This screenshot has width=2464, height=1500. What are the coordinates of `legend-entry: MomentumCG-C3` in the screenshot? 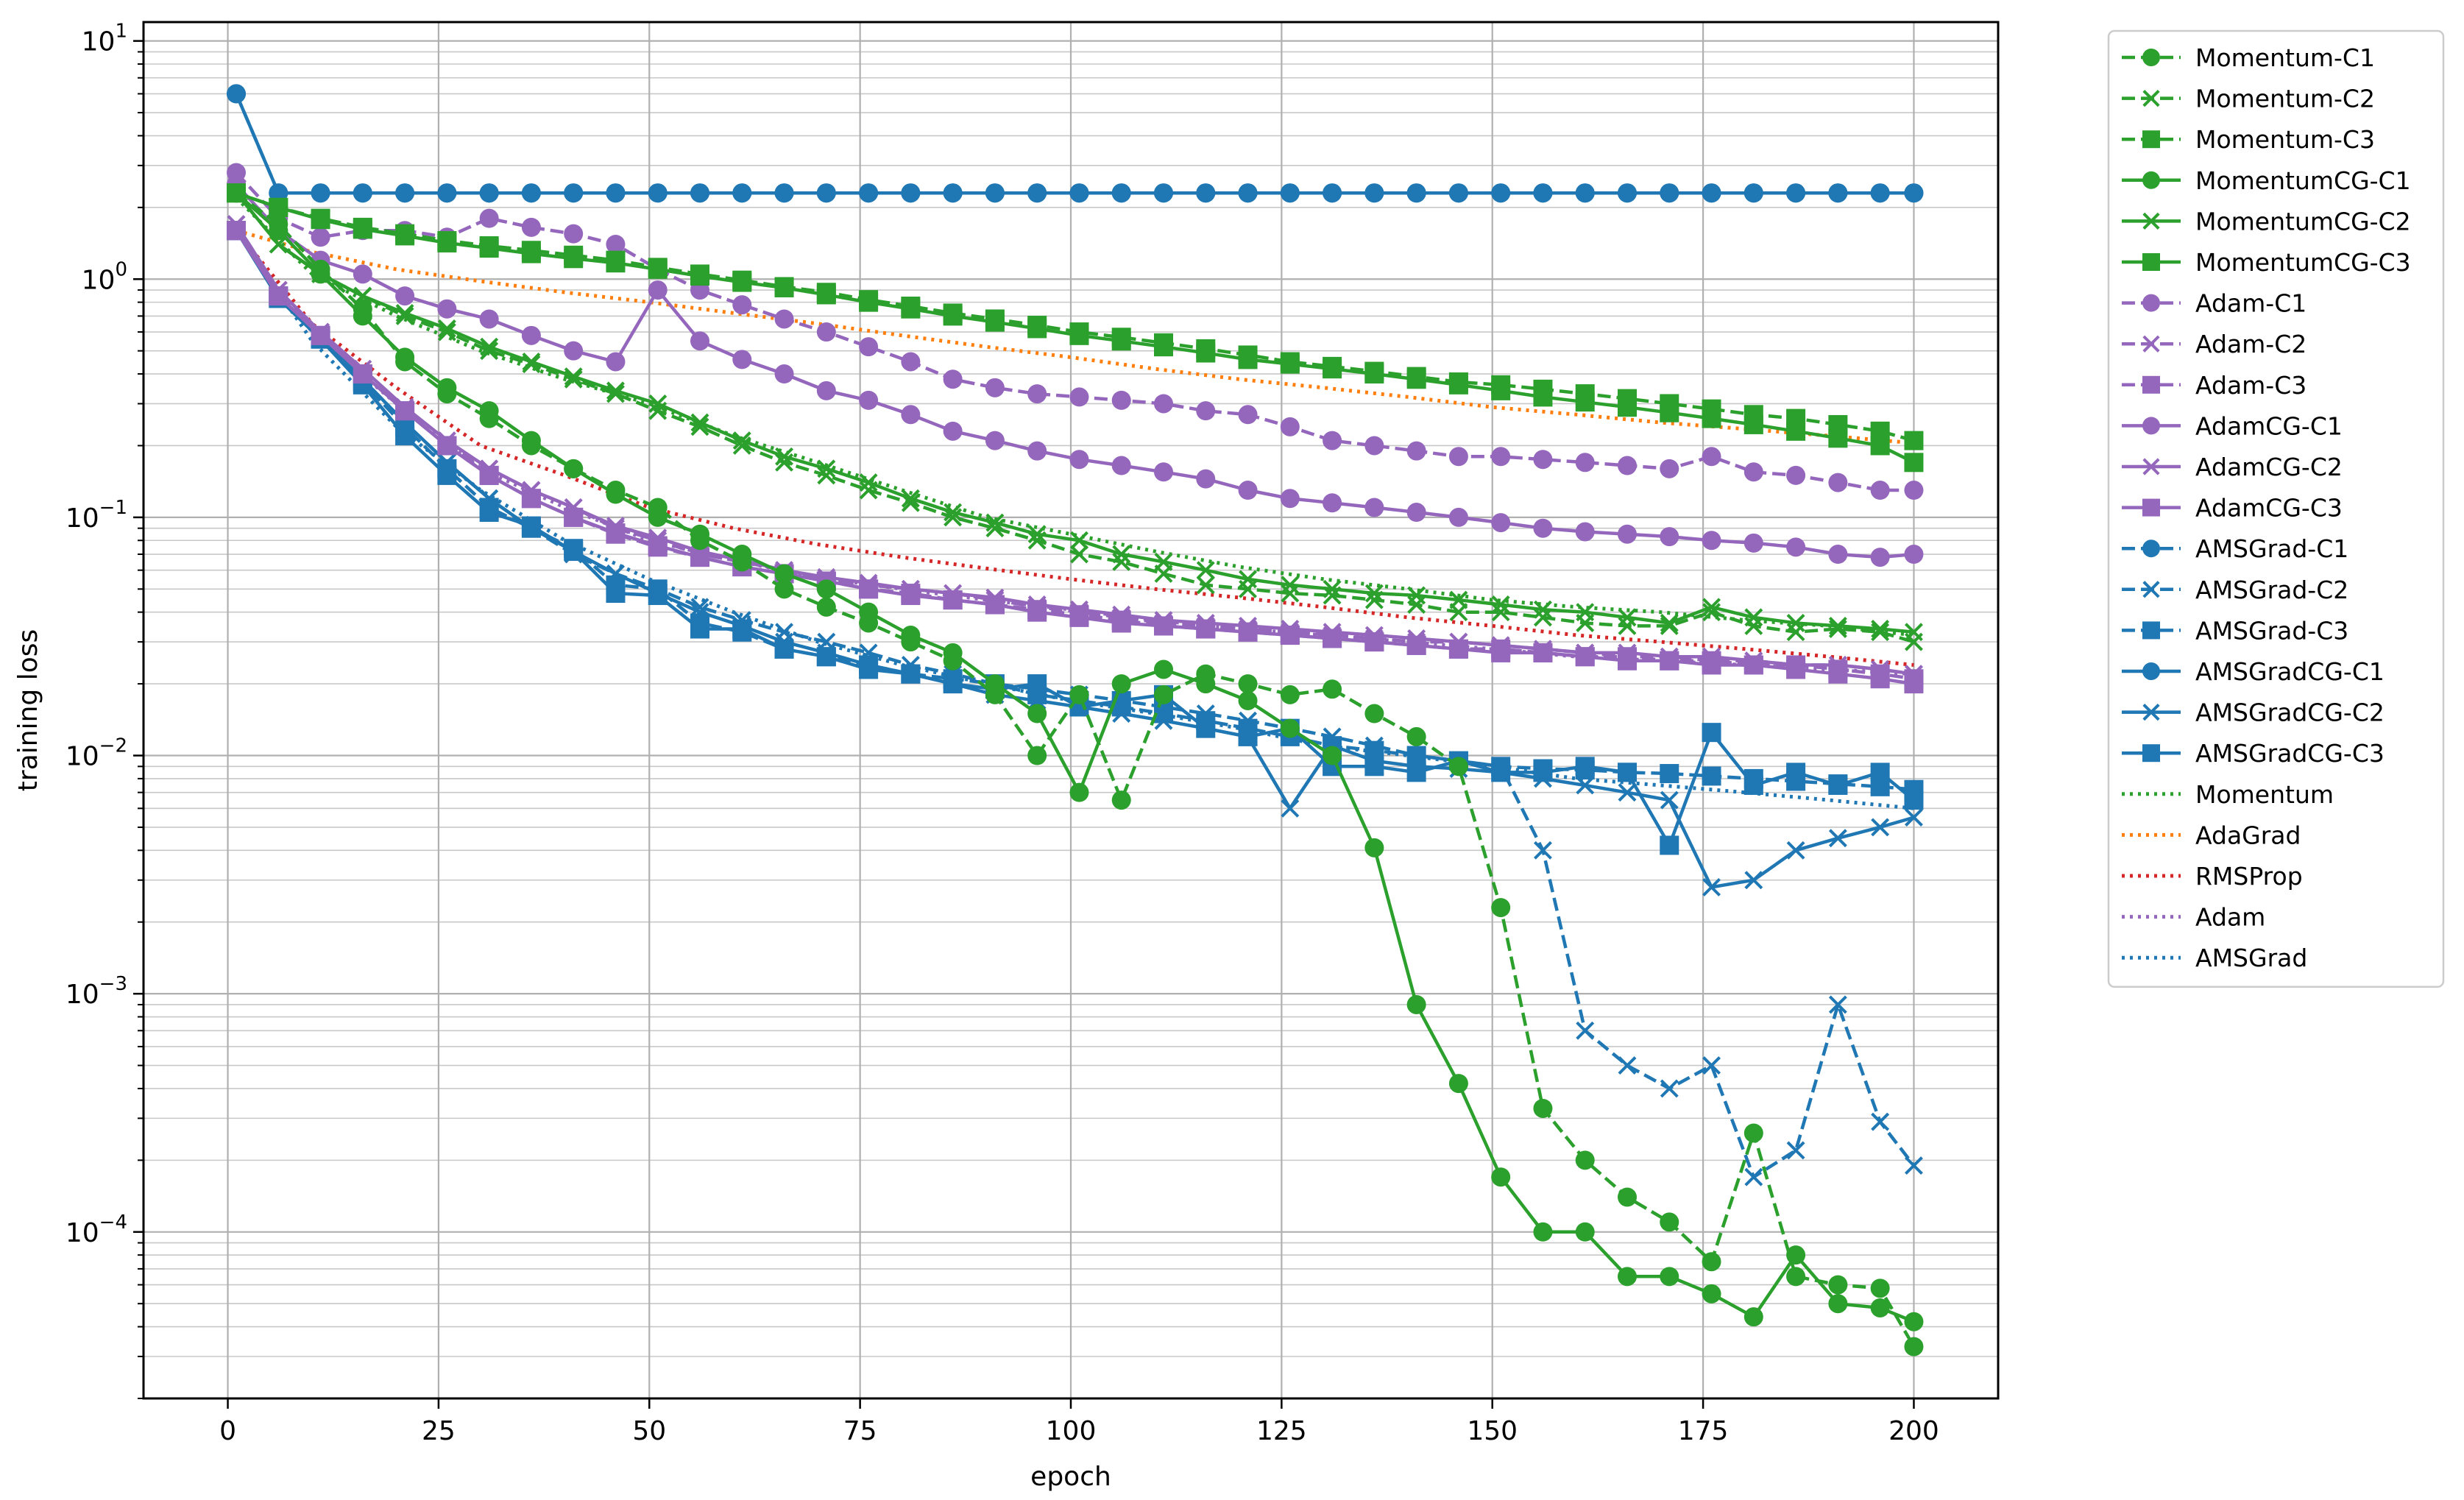 It's located at (2266, 262).